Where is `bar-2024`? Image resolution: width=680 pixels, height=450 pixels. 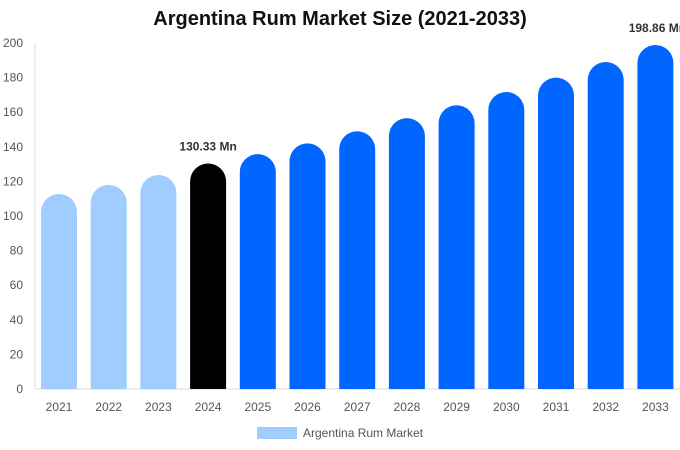 bar-2024 is located at coordinates (208, 276).